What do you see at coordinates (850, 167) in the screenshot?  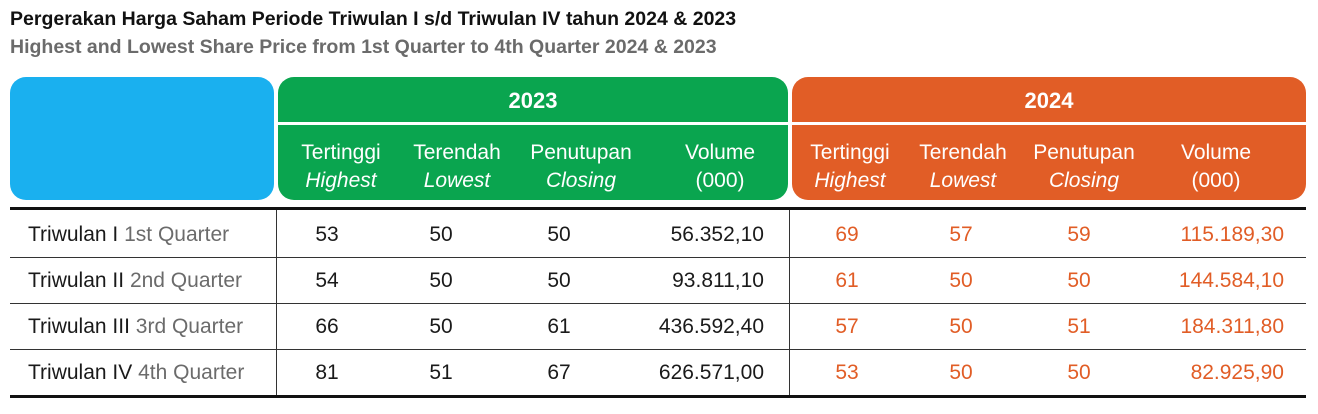 I see `col-head-highest-2024: Tertinggi Highest` at bounding box center [850, 167].